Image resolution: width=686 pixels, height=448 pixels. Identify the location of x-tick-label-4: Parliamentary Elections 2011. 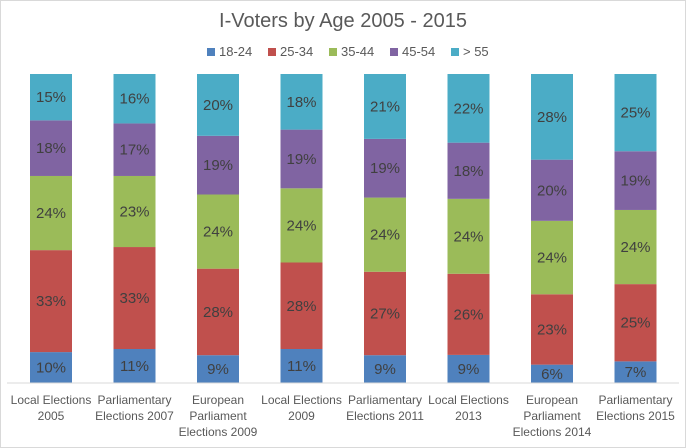
(385, 408).